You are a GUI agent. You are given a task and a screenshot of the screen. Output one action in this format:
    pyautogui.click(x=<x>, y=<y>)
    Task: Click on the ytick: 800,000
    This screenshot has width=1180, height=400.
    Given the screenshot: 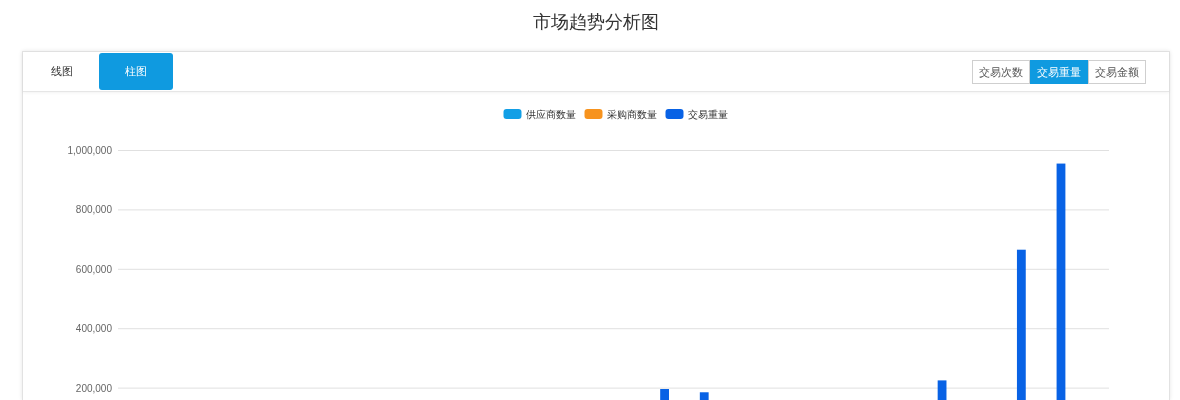 What is the action you would take?
    pyautogui.click(x=93, y=210)
    